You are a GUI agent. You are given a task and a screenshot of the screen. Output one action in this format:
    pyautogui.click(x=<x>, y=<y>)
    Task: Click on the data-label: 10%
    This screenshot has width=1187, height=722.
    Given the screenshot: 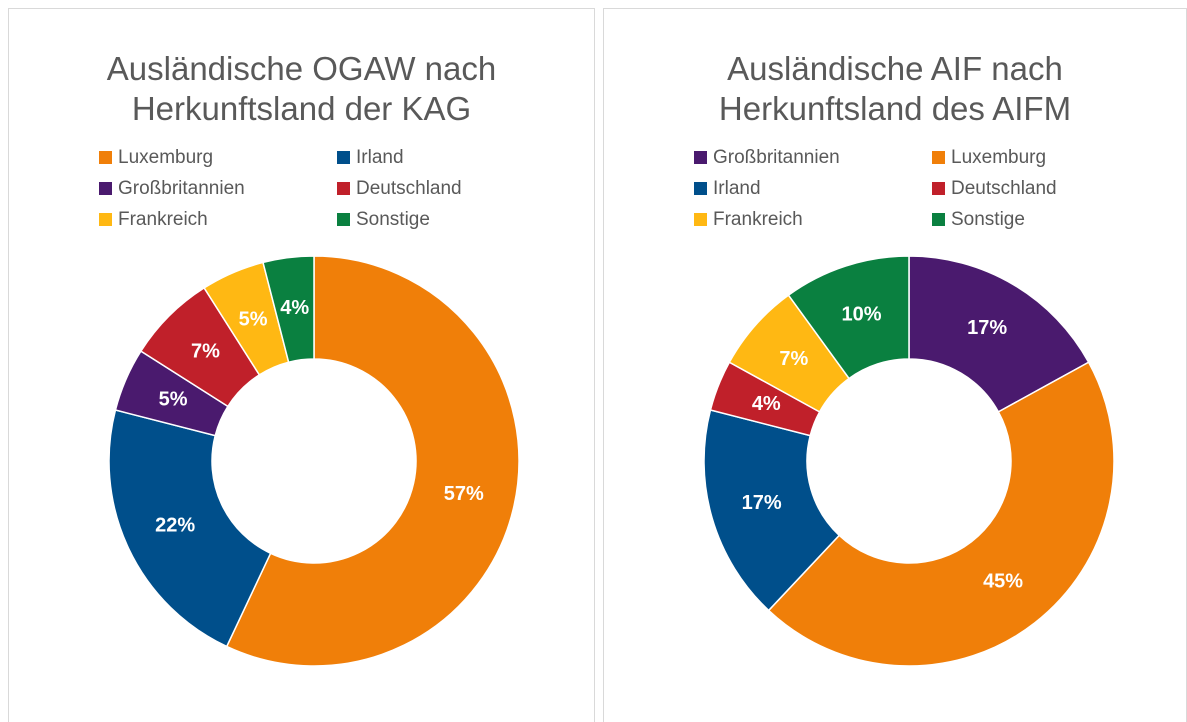 What is the action you would take?
    pyautogui.click(x=862, y=314)
    